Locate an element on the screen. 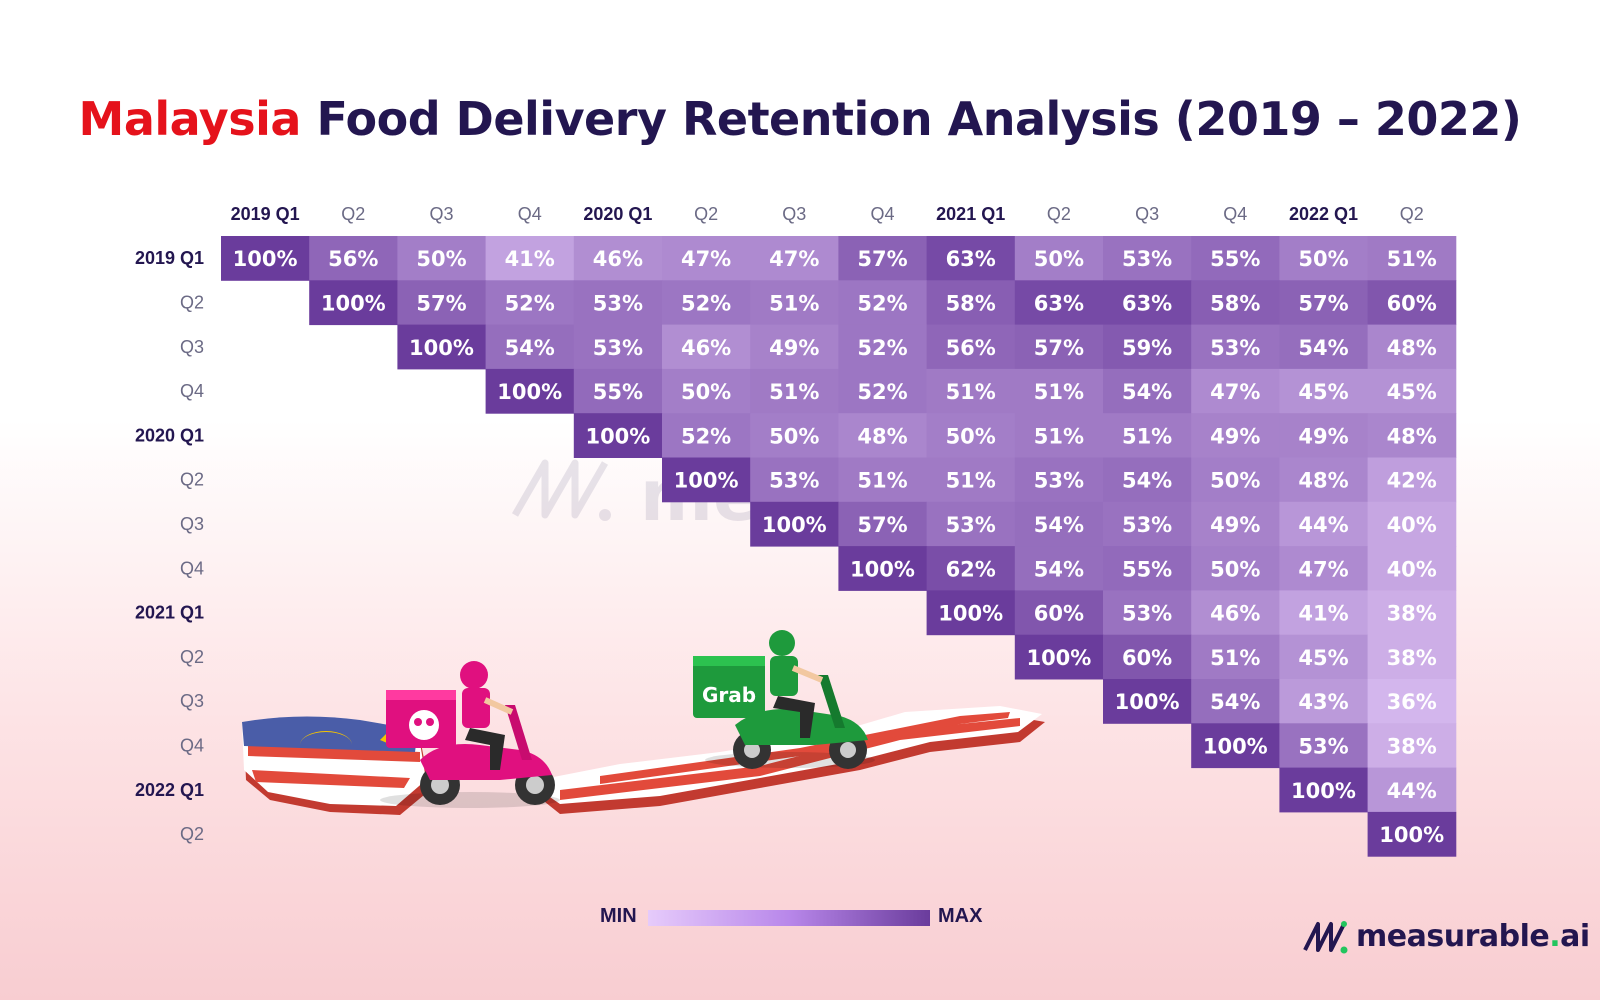  column-header: Q3 is located at coordinates (441, 214).